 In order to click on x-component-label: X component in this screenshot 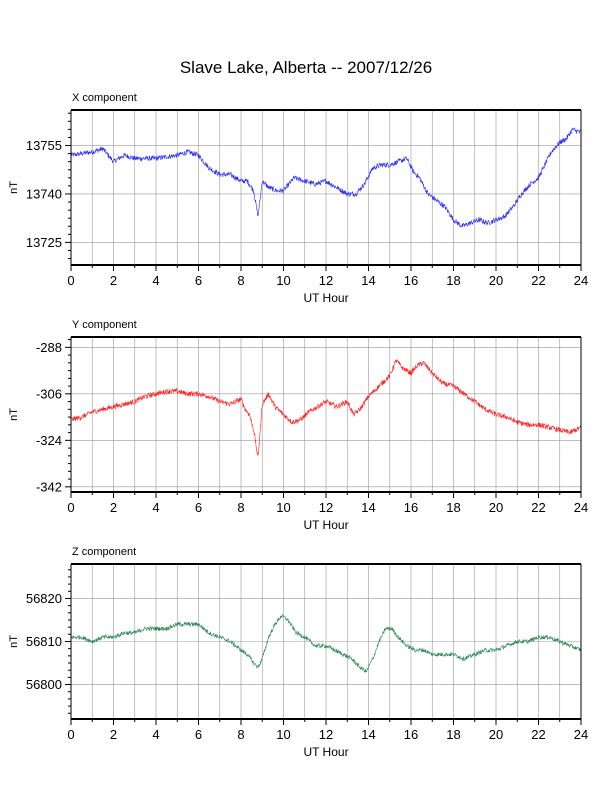, I will do `click(104, 98)`.